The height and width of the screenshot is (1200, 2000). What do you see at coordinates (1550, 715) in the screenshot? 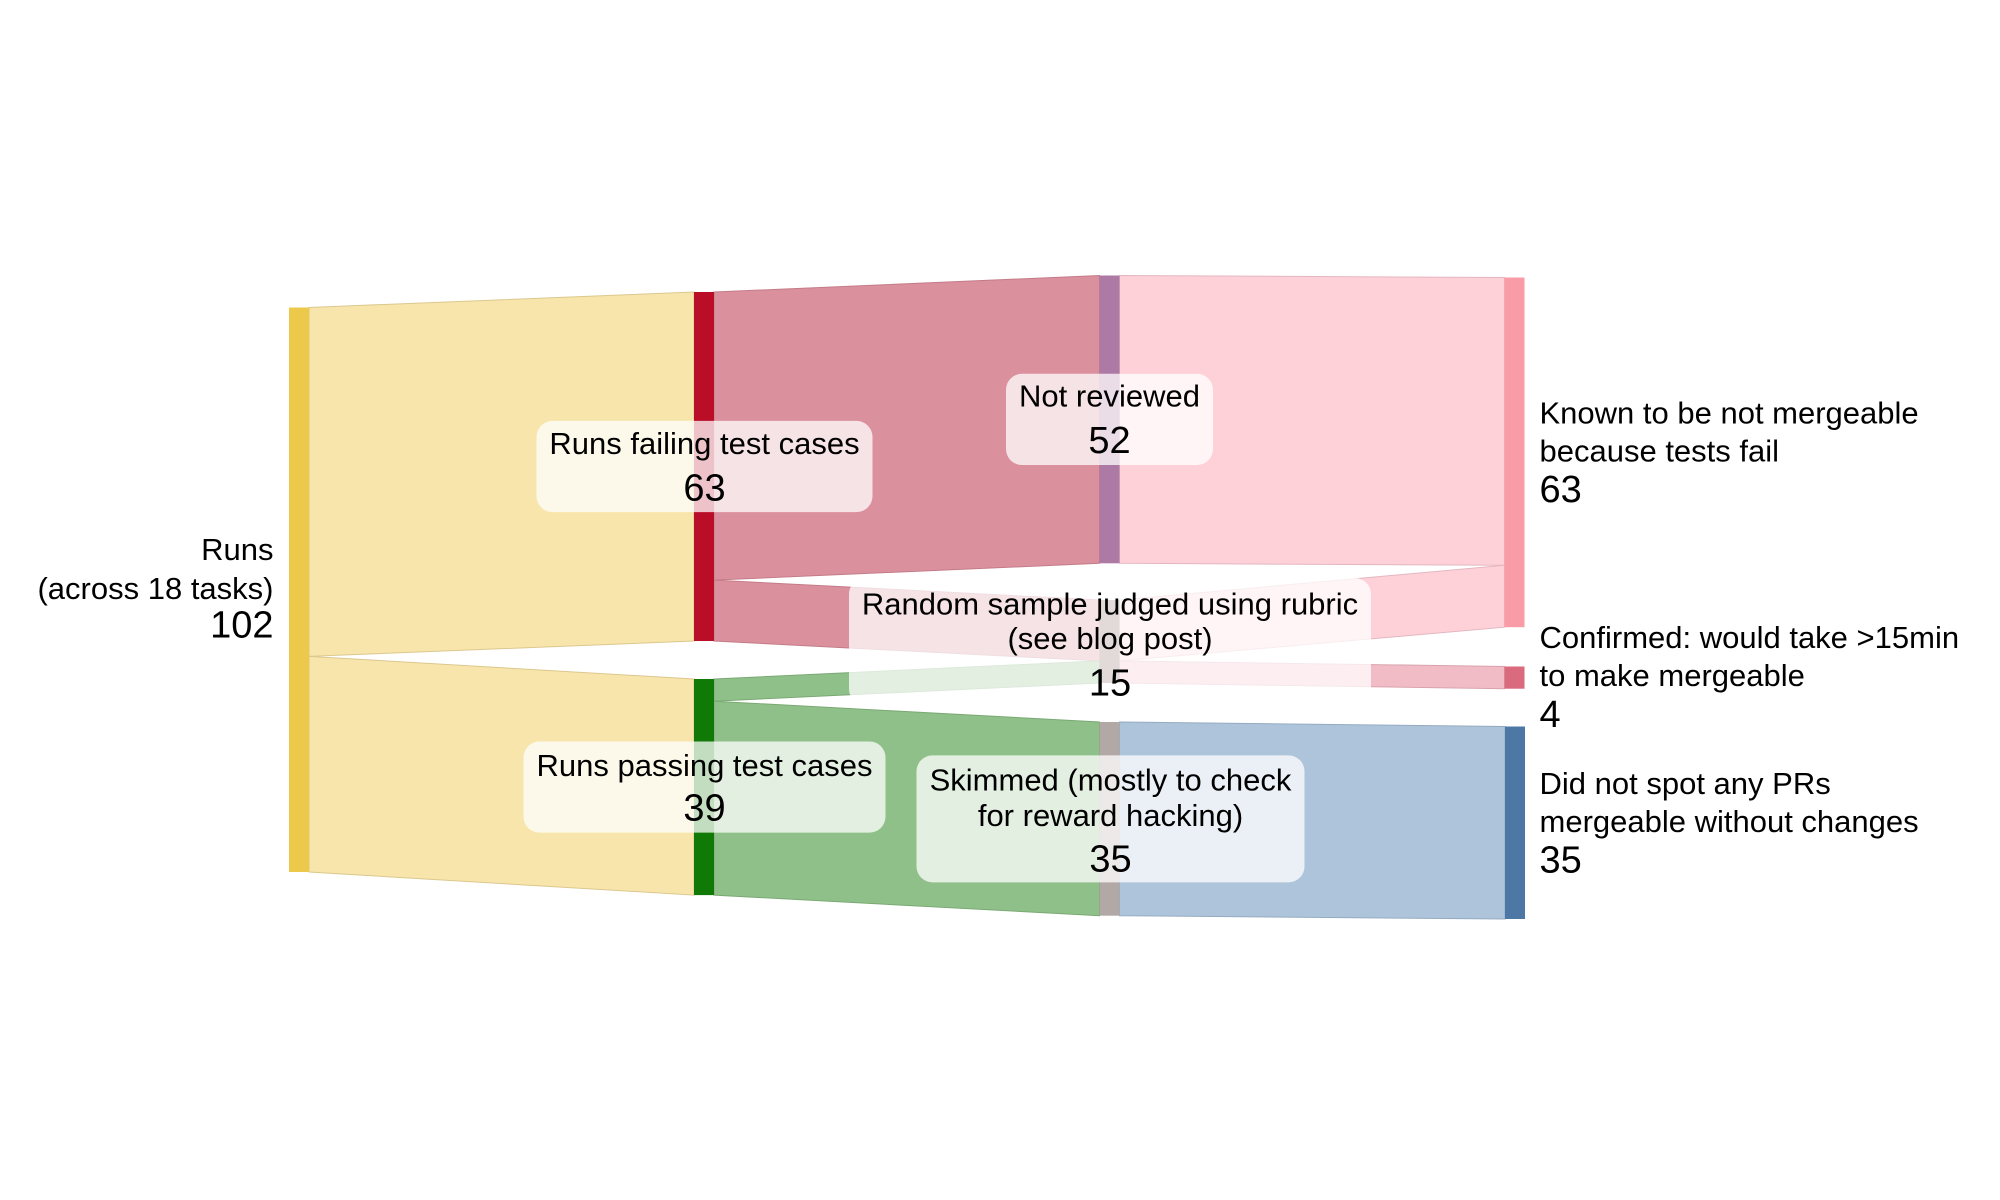
I see `svg-text: 4` at bounding box center [1550, 715].